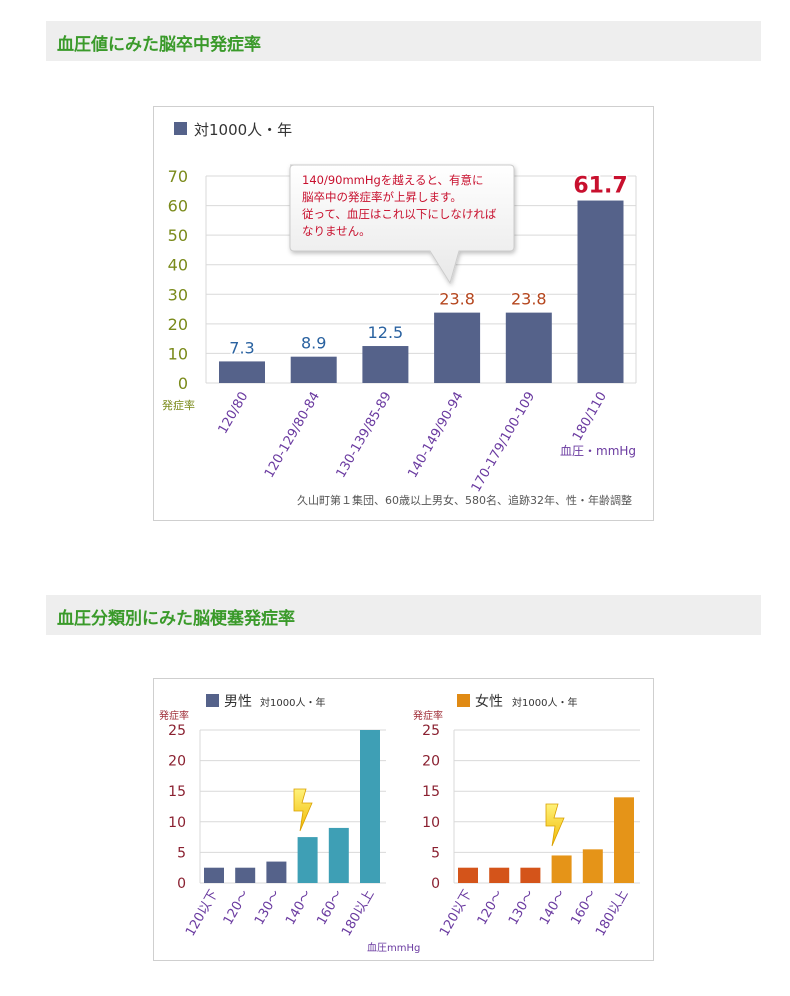  I want to click on y-tick-label: 50, so click(178, 235).